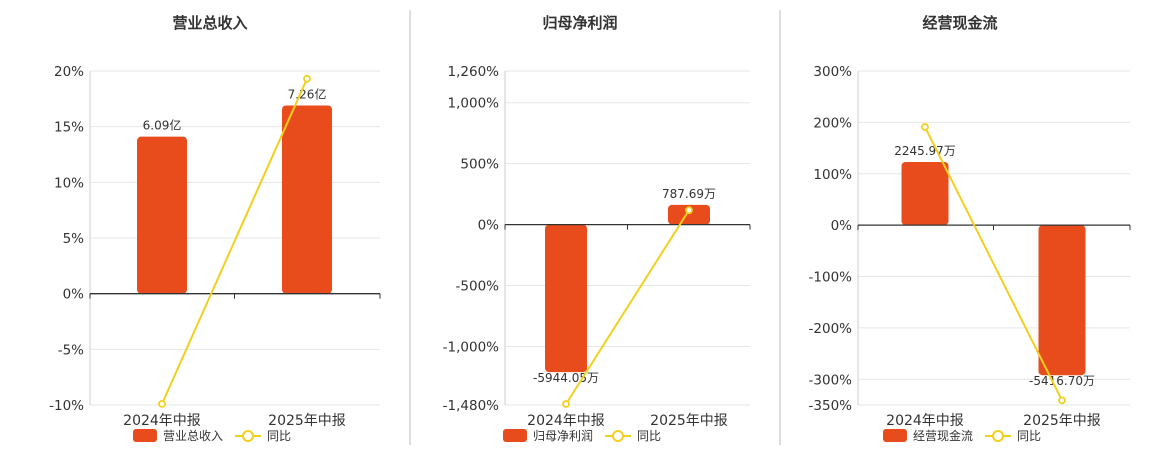 This screenshot has height=454, width=1160. I want to click on y-tick-label: -300%, so click(831, 380).